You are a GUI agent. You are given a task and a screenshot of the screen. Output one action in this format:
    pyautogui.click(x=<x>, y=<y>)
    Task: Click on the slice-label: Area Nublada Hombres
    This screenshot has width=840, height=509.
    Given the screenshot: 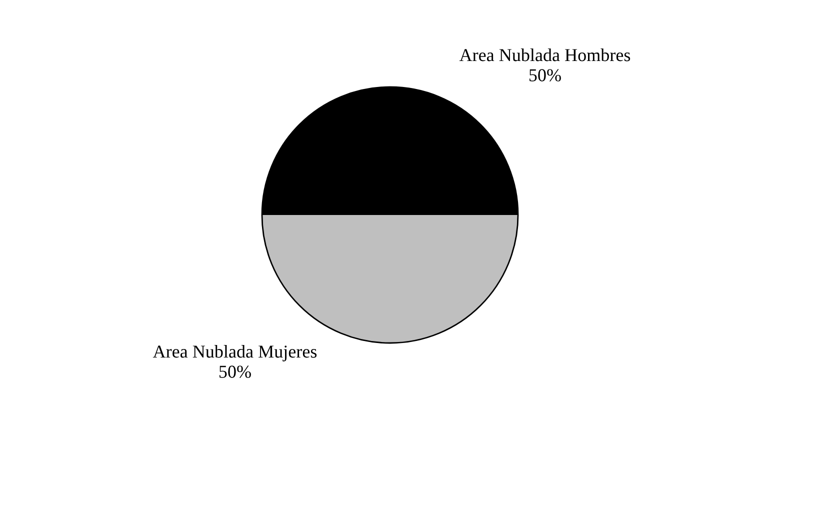 What is the action you would take?
    pyautogui.click(x=544, y=55)
    